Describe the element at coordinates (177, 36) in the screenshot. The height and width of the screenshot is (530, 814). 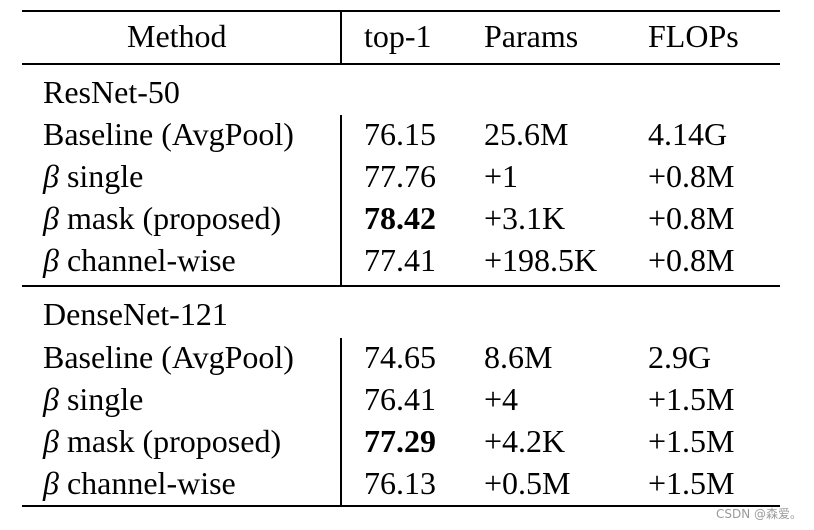
I see `header-method: Method` at that location.